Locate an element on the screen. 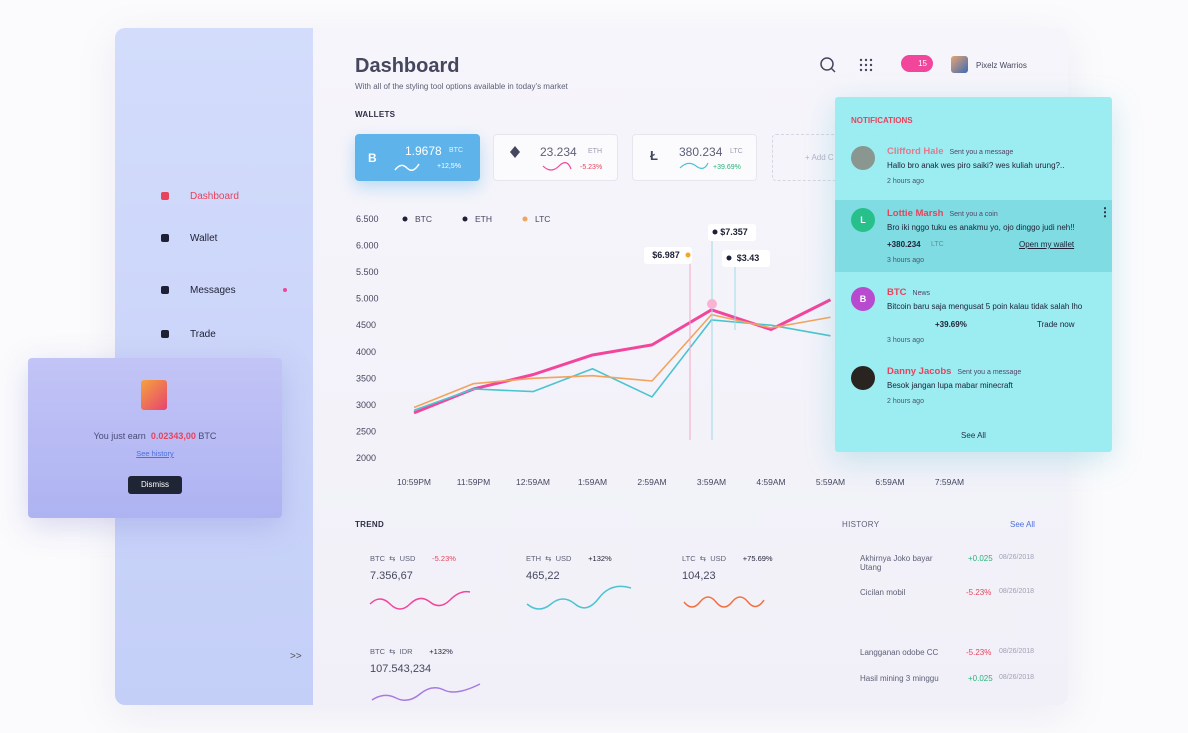 This screenshot has width=1188, height=733. trend-item: BTC ⇆ USD -5.23% 7.356,67 is located at coordinates (413, 568).